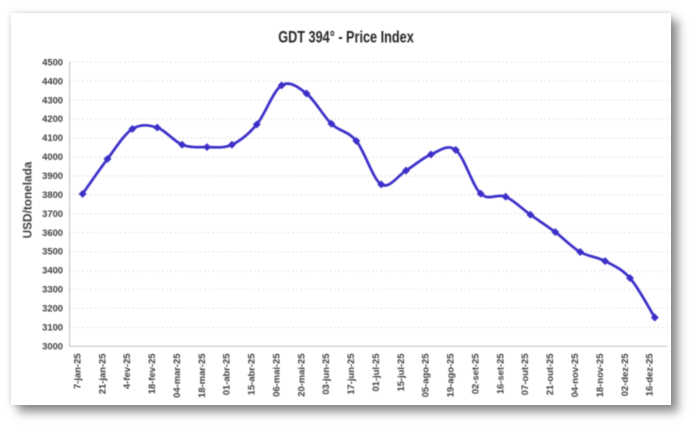  Describe the element at coordinates (275, 375) in the screenshot. I see `svg-text: 06-mai-25` at that location.